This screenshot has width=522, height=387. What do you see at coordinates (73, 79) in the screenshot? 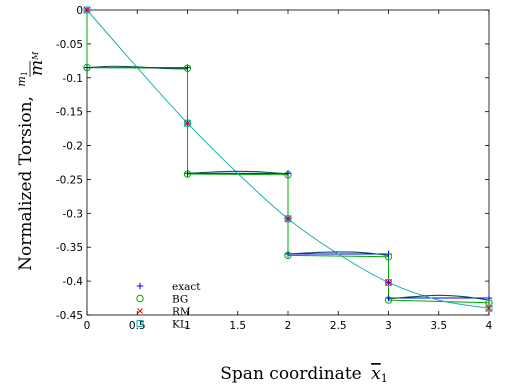
I see `y-tick-label: -0.1` at bounding box center [73, 79].